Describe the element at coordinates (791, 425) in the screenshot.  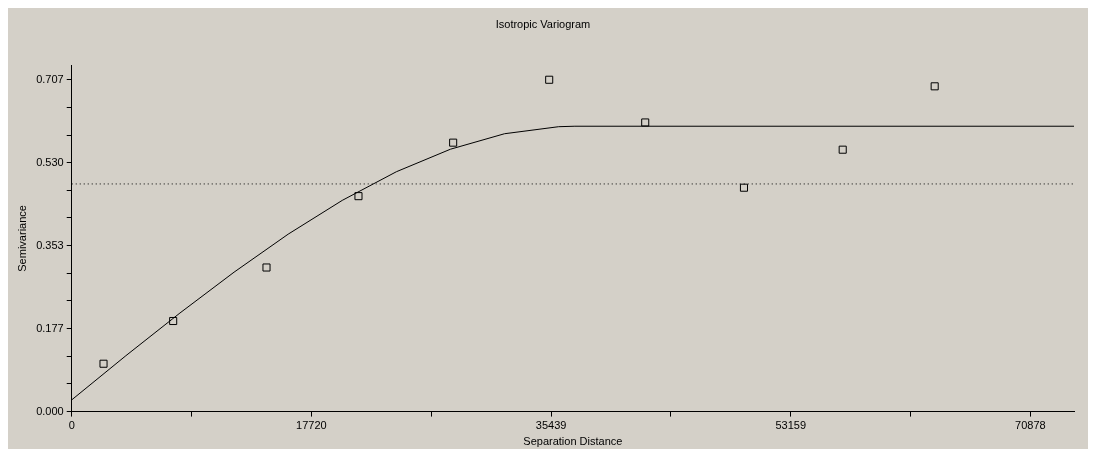
I see `x-tick-label: 53159` at that location.